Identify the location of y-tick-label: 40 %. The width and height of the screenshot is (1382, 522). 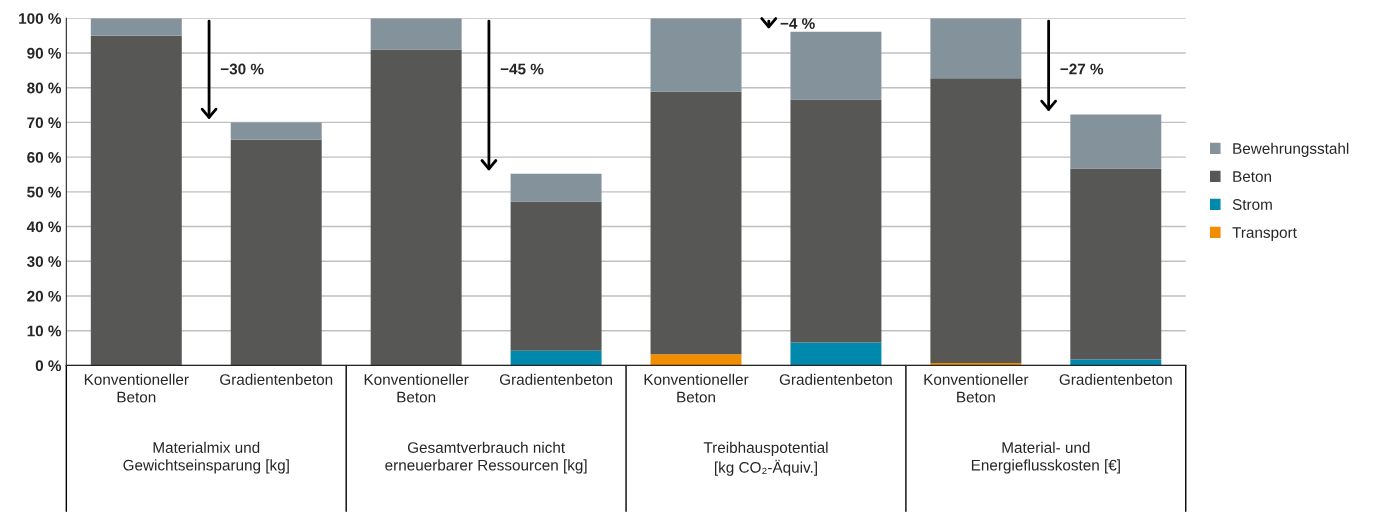
(44, 227).